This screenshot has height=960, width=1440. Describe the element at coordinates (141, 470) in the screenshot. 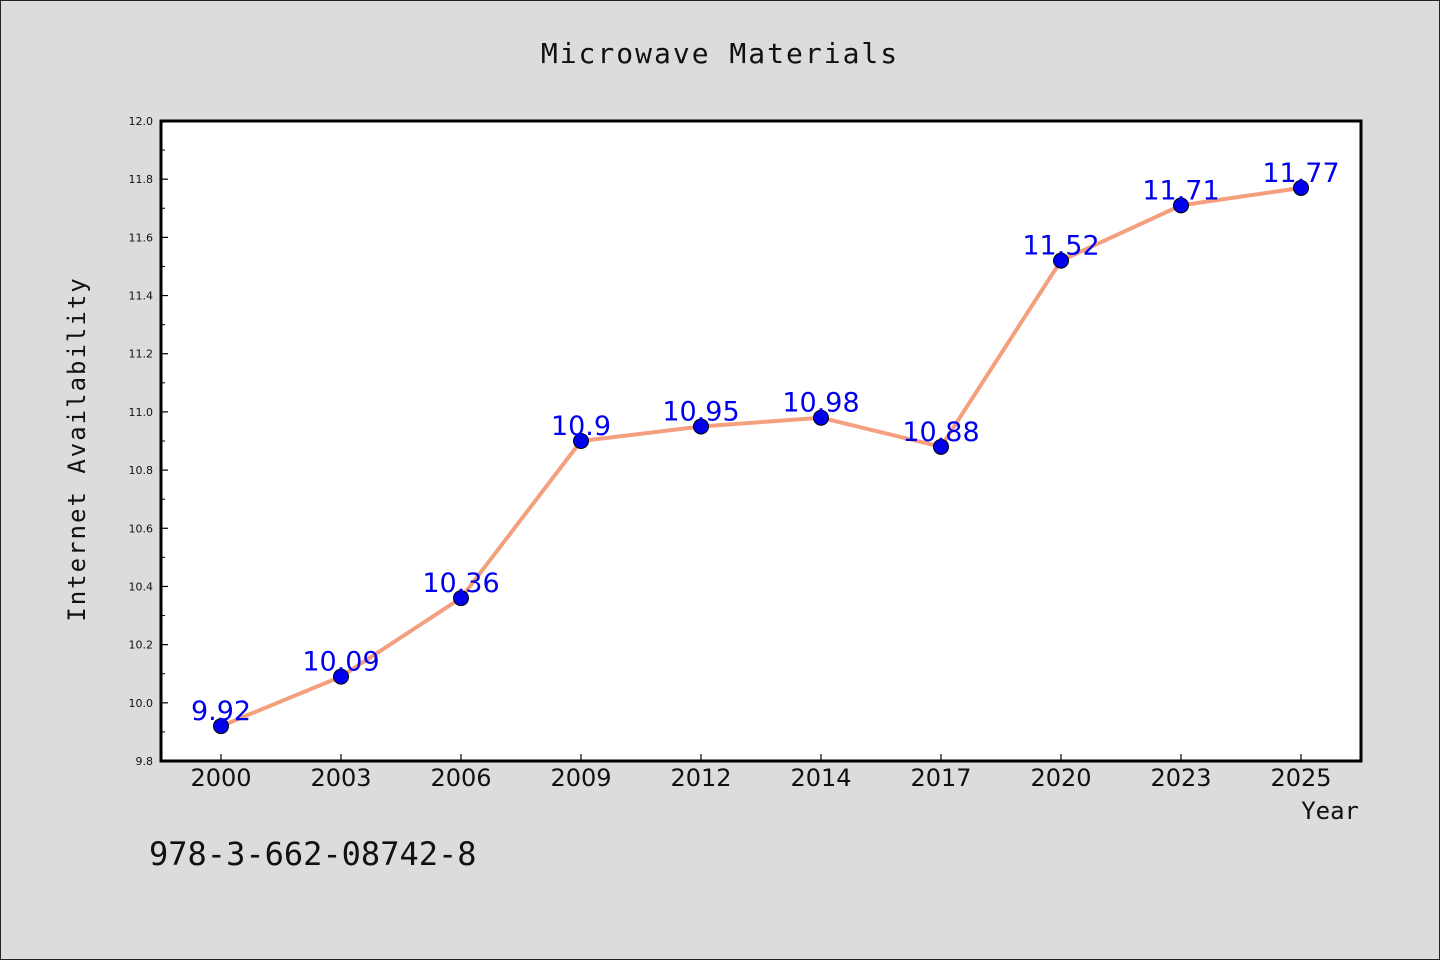

I see `y-tick-label: 10.8` at that location.